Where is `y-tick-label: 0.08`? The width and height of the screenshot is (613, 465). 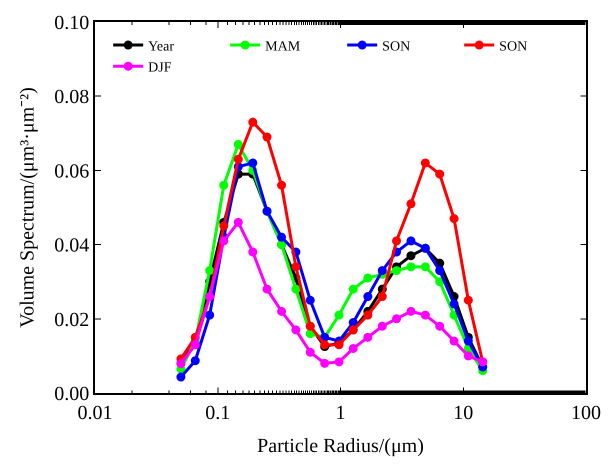
y-tick-label: 0.08 is located at coordinates (72, 97).